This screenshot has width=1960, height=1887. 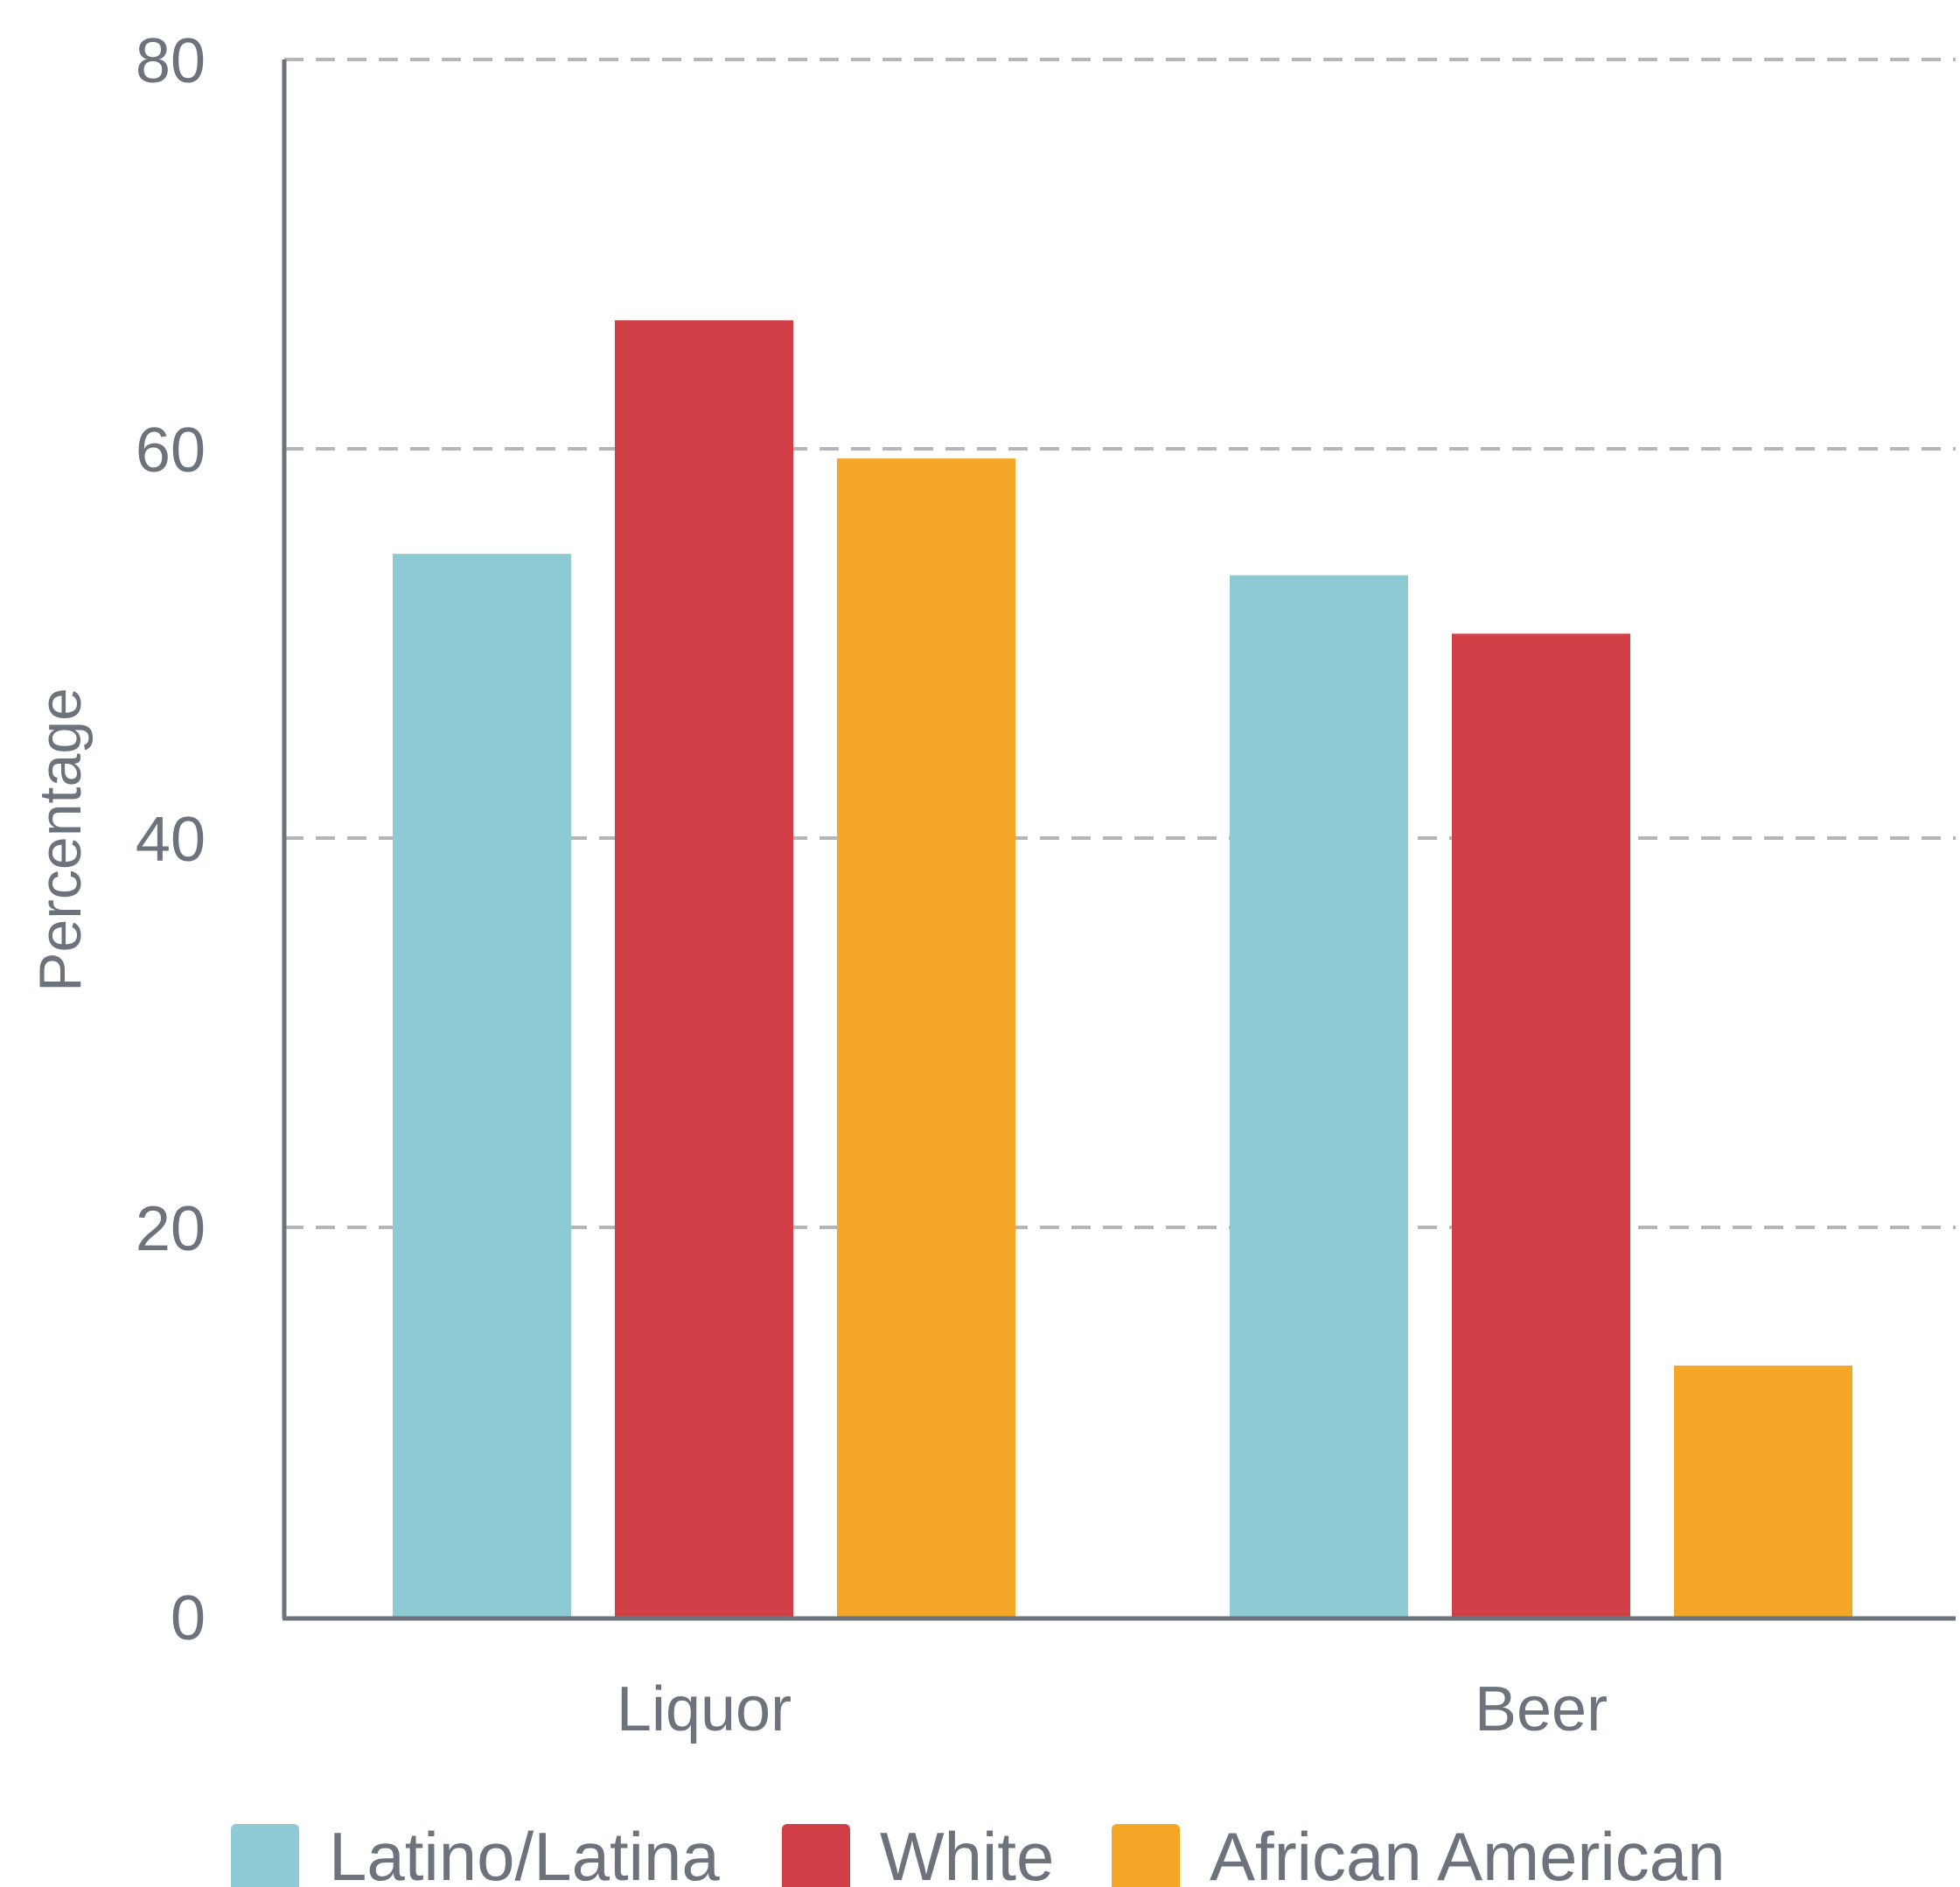 I want to click on y-axis-title: Percentage, so click(x=60, y=840).